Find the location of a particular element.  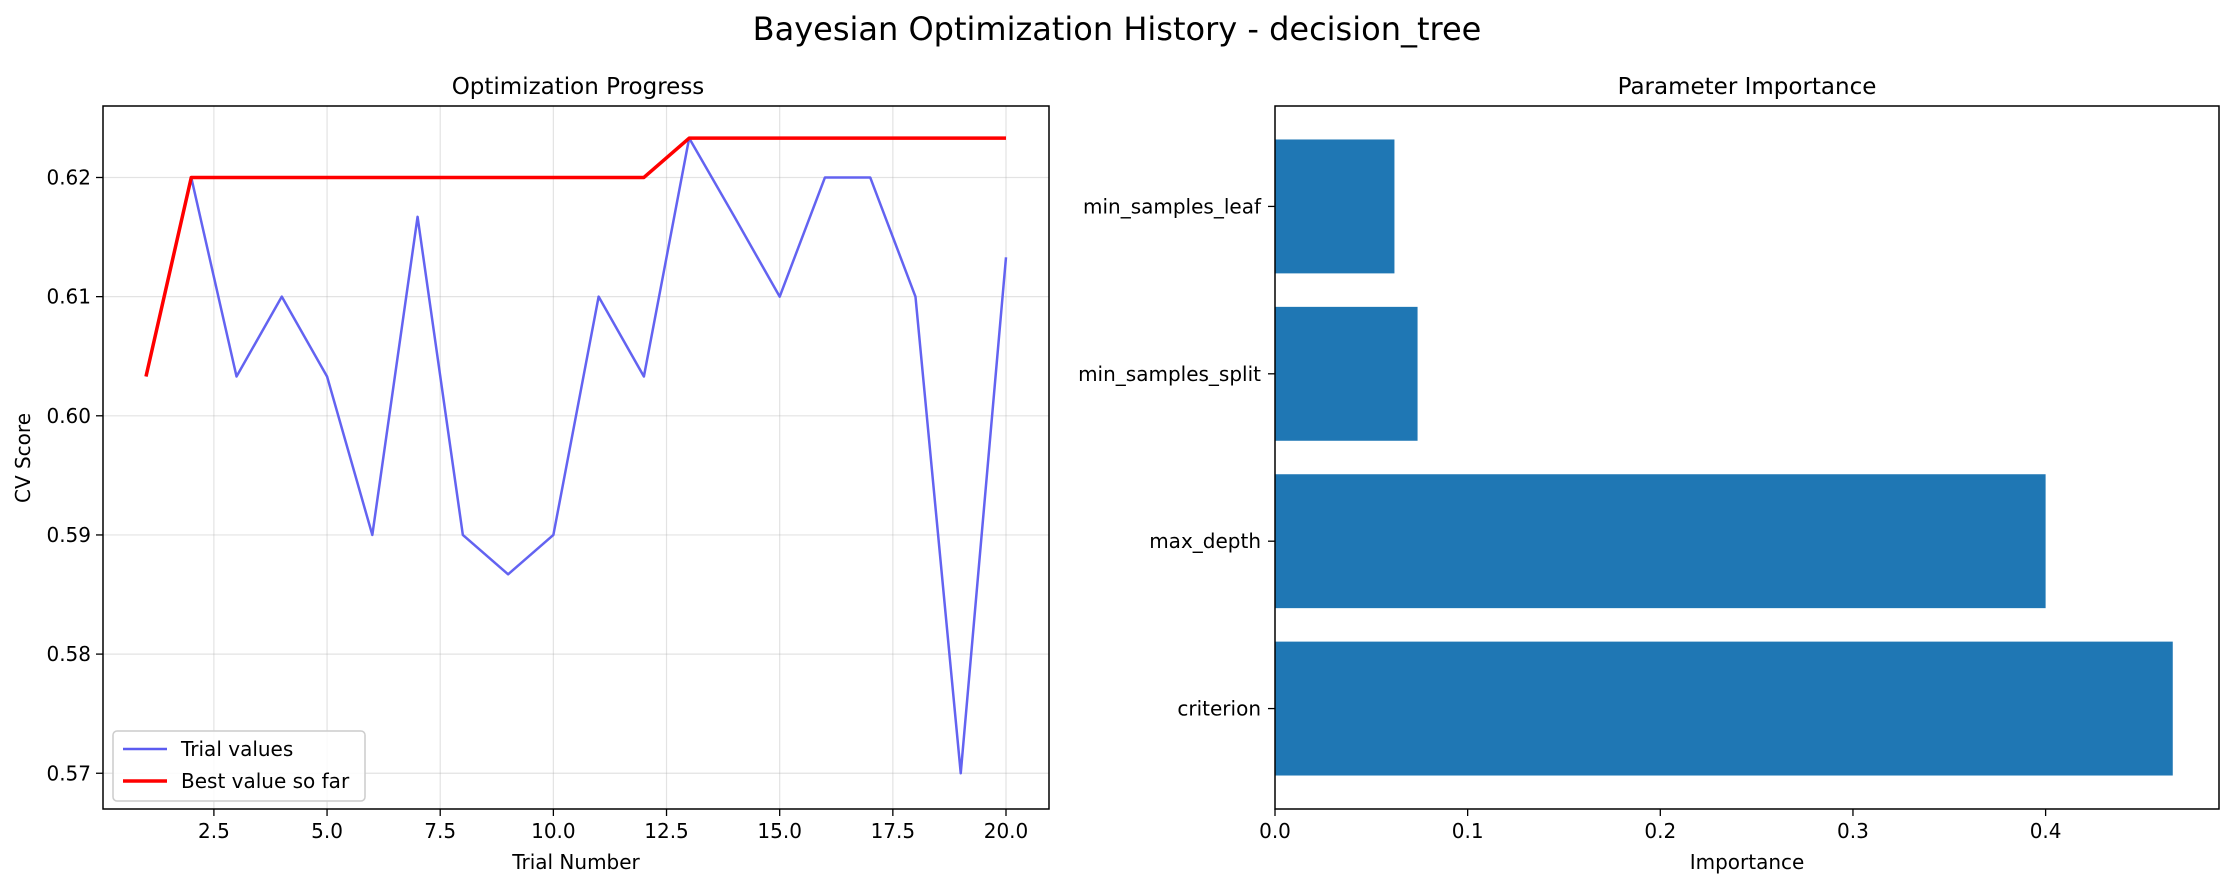

right-x-ticks: 0.0 0.1 0.2 0.3 0.4 is located at coordinates (1660, 826).